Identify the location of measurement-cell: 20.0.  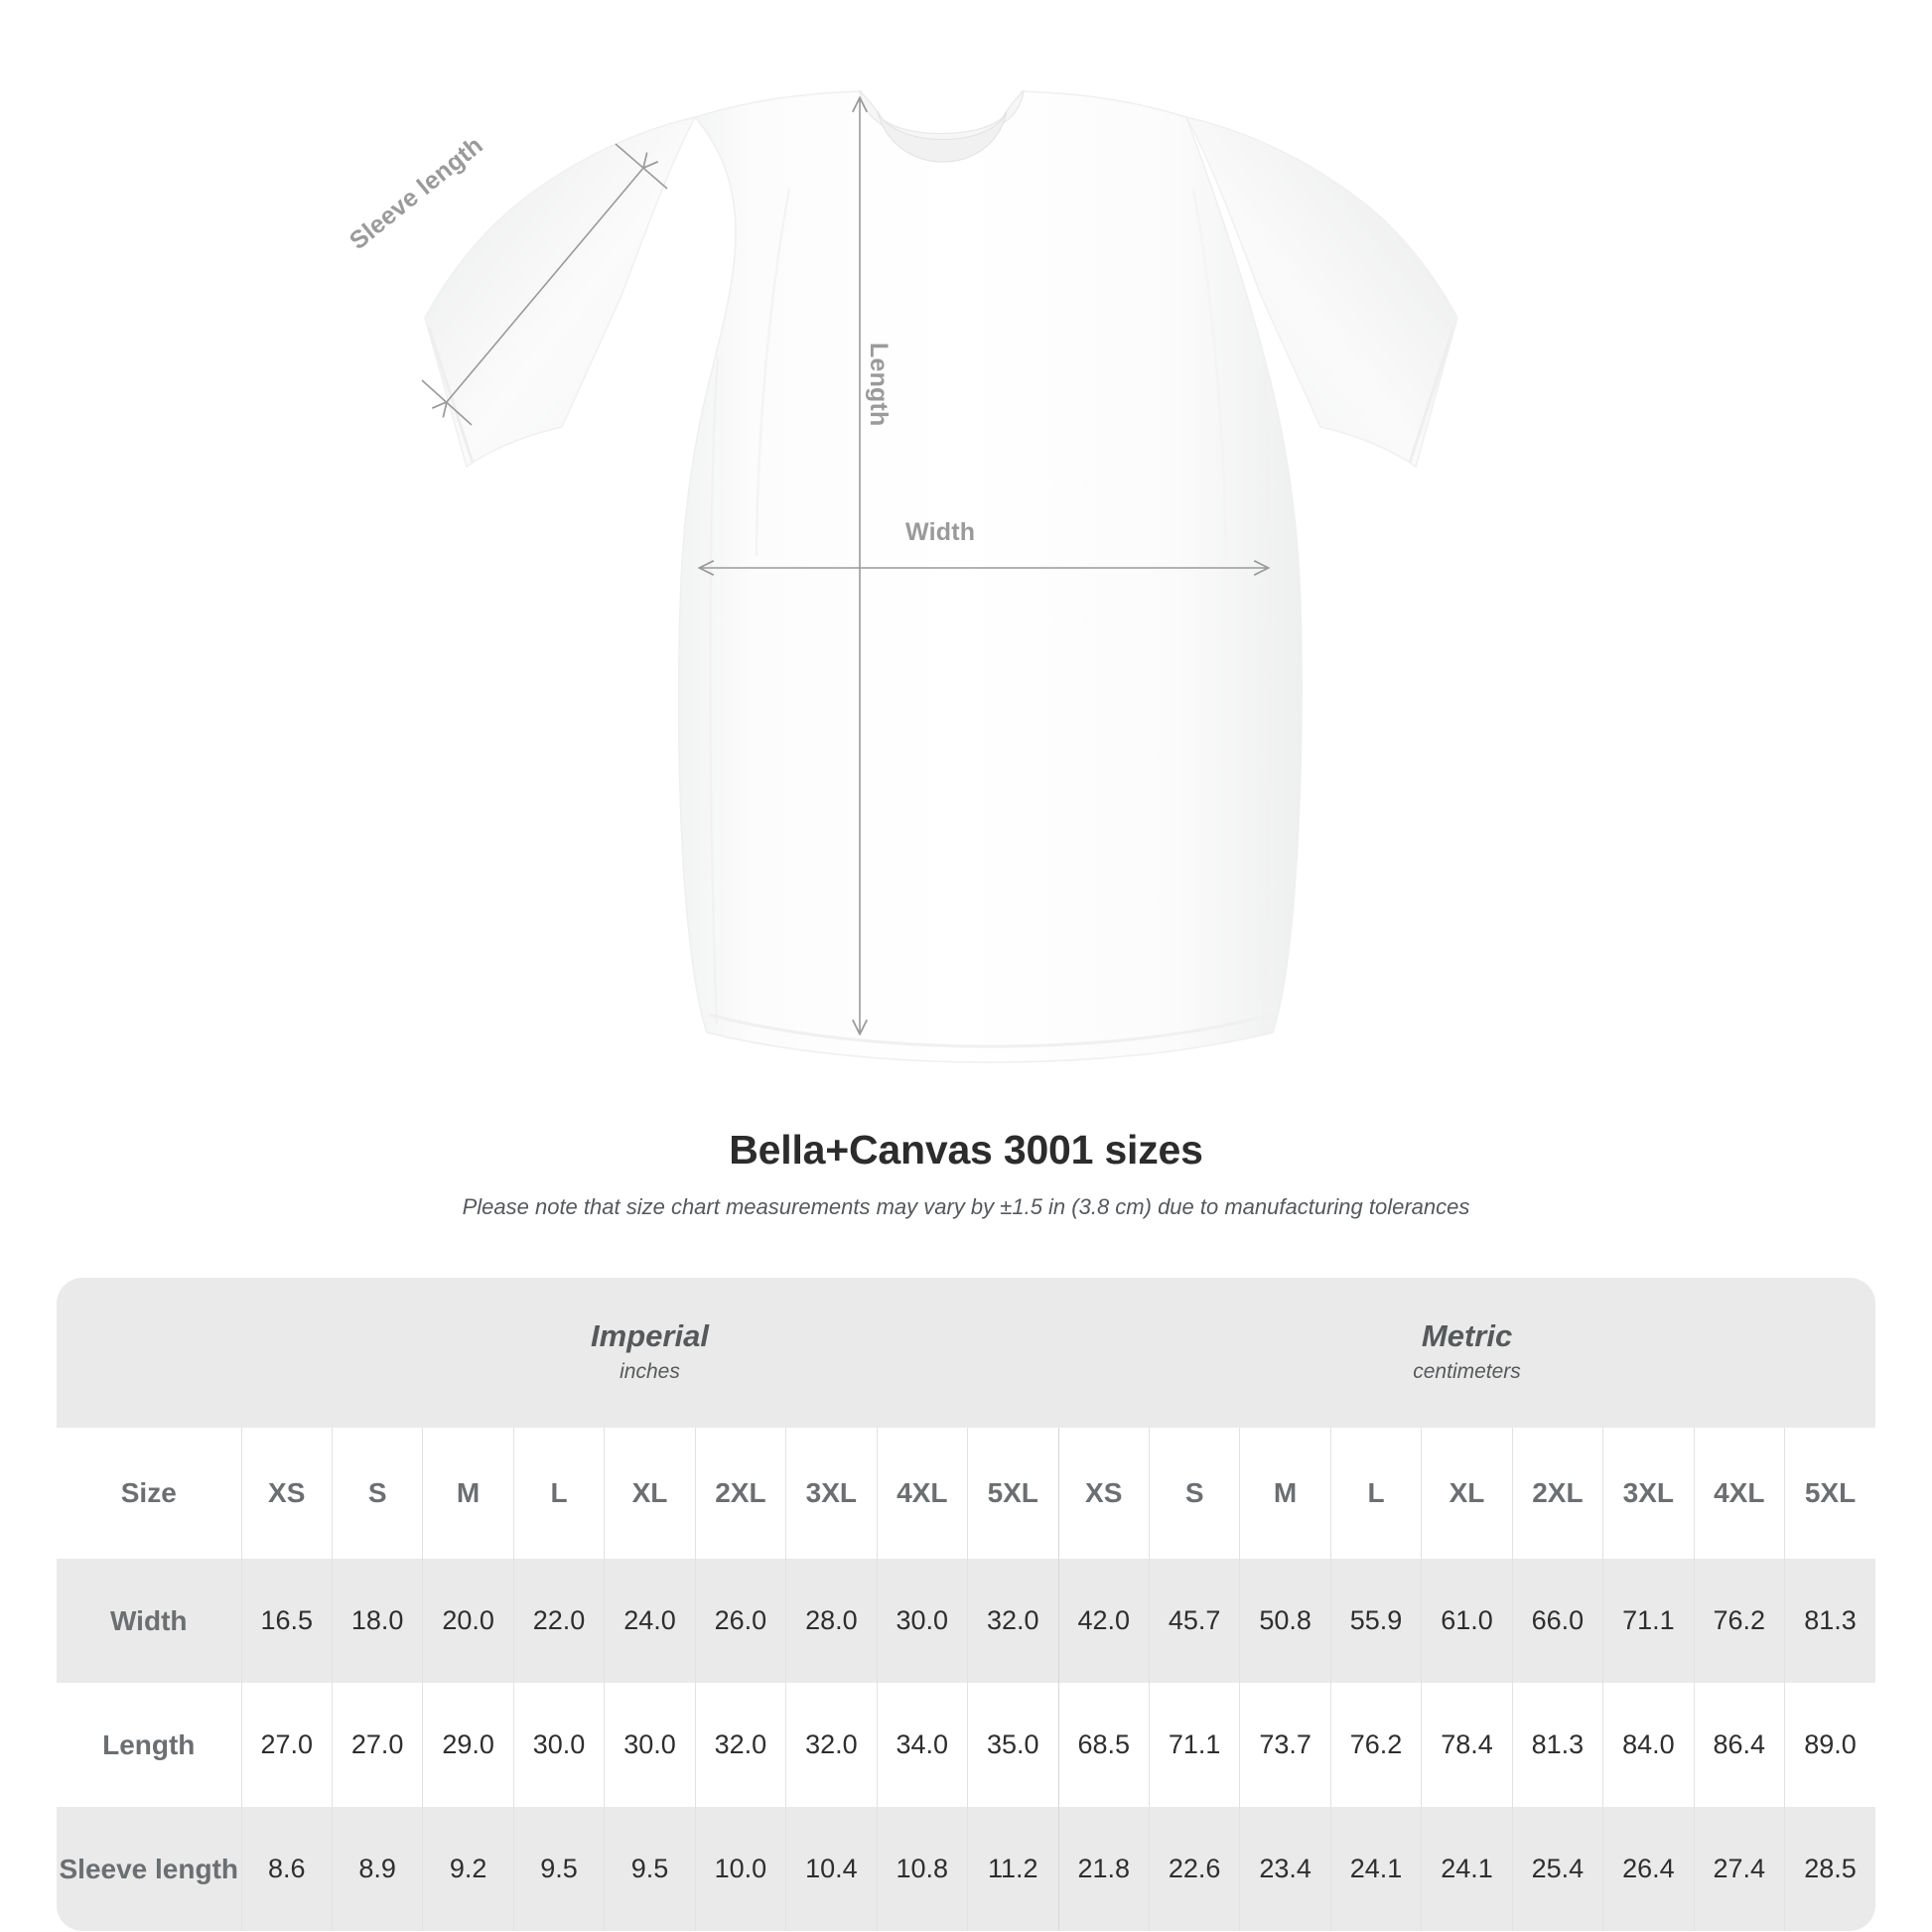
(468, 1621).